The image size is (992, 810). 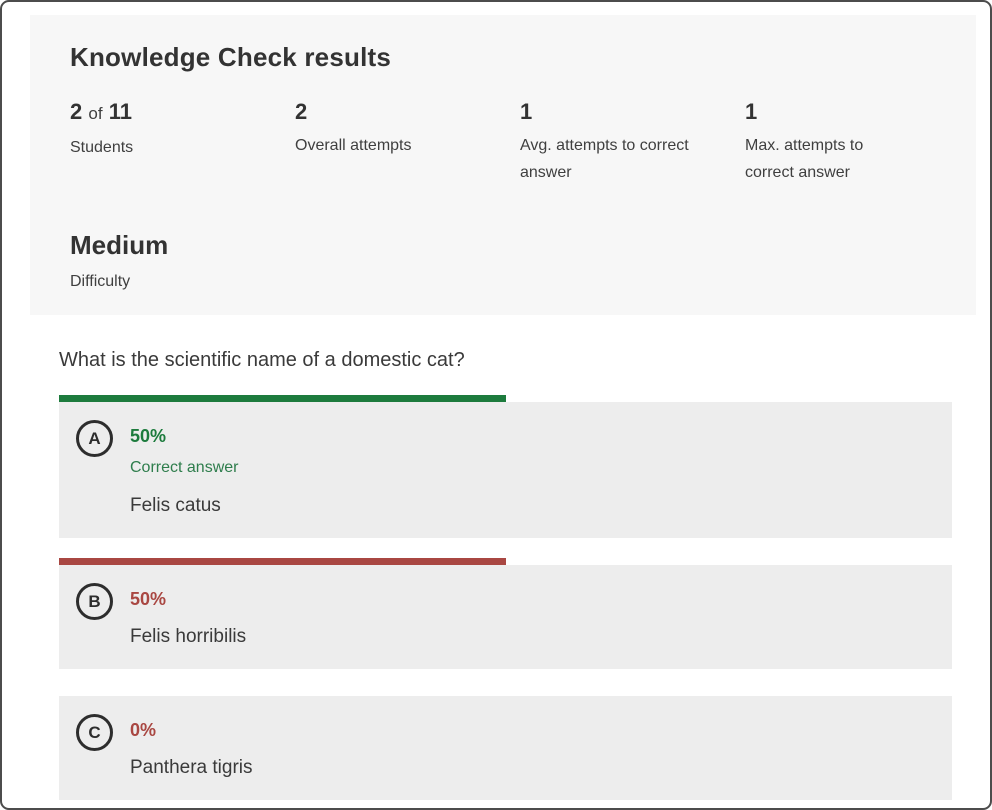 I want to click on option-percent-a: 50%, so click(x=148, y=436).